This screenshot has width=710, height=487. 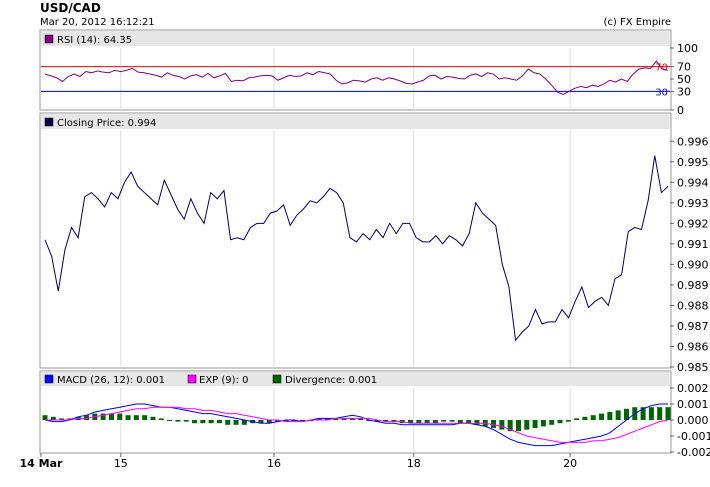 What do you see at coordinates (49, 39) in the screenshot?
I see `rsi-legend-swatch` at bounding box center [49, 39].